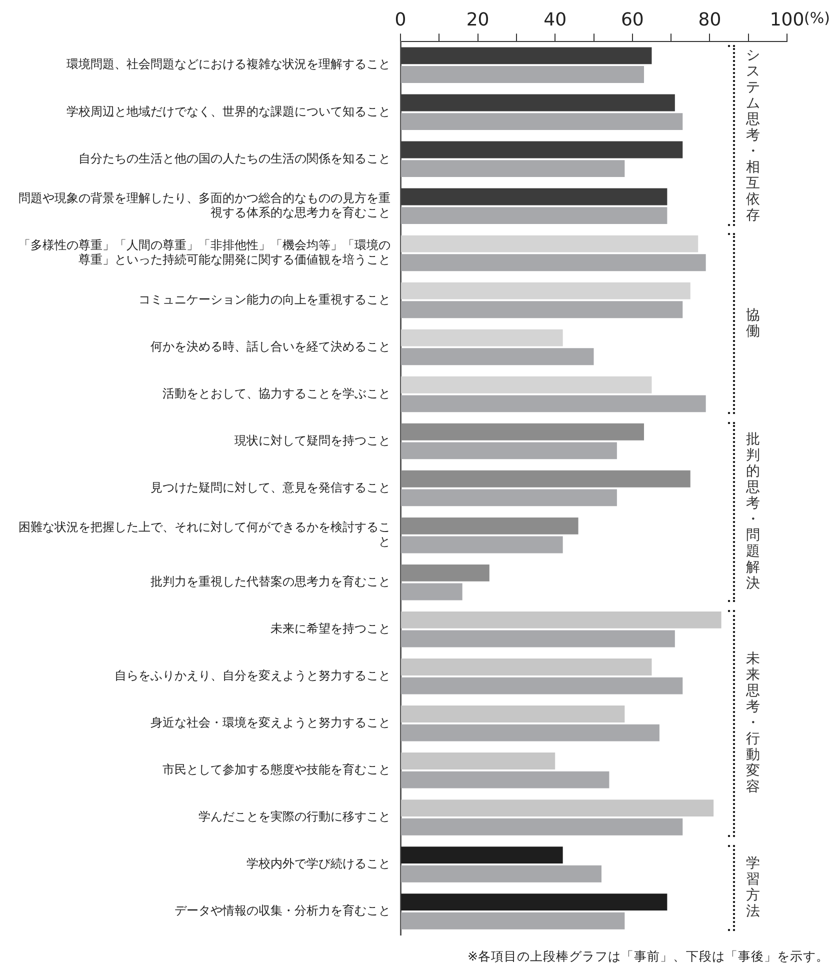 The height and width of the screenshot is (973, 835). Describe the element at coordinates (555, 19) in the screenshot. I see `x-tick-label: 40` at that location.